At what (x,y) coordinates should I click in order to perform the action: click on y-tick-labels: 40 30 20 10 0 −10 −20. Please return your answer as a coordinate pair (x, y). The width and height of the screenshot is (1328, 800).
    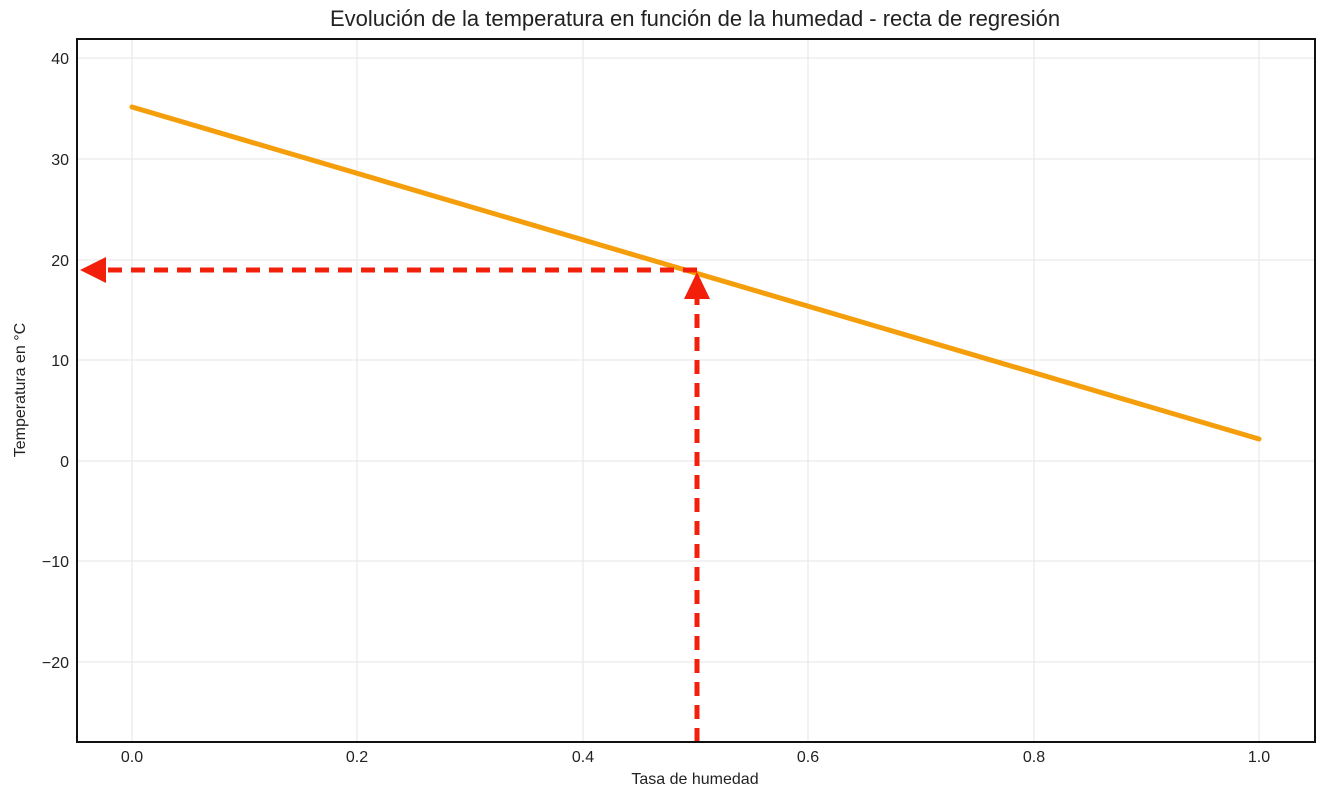
    Looking at the image, I should click on (55, 361).